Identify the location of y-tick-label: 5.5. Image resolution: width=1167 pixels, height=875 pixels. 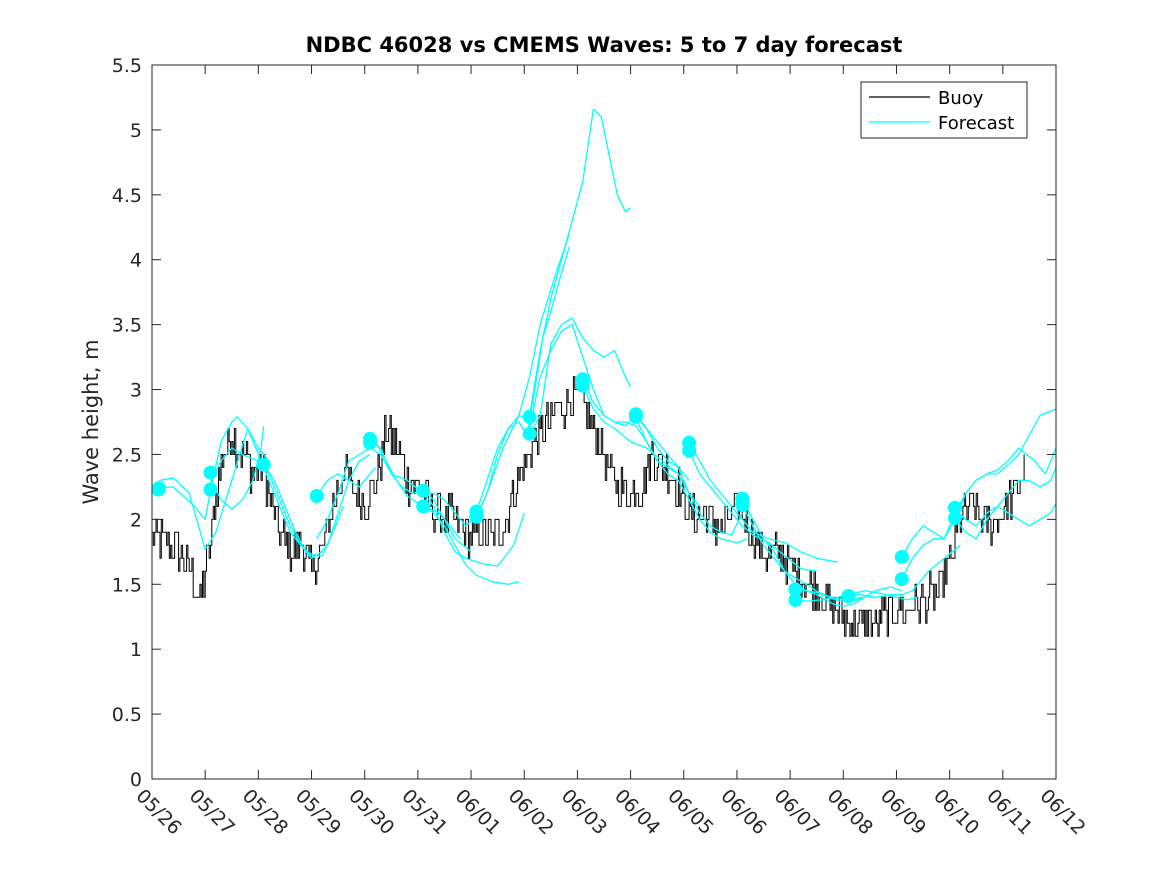
(127, 66).